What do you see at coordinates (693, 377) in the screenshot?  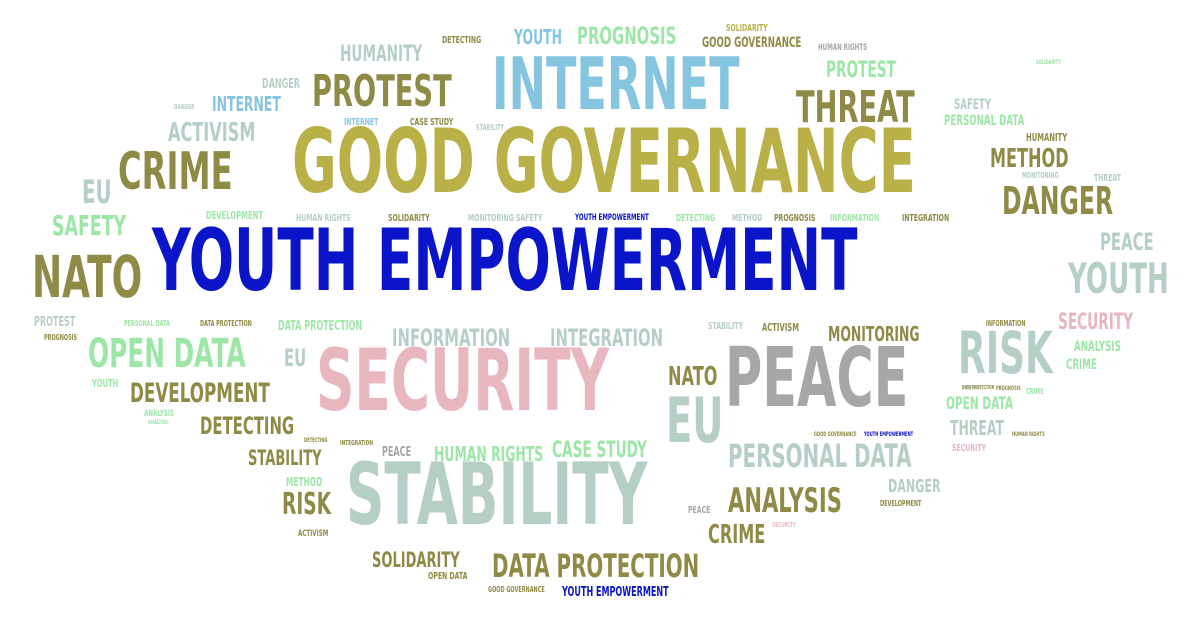 I see `word-nato-center: NATO` at bounding box center [693, 377].